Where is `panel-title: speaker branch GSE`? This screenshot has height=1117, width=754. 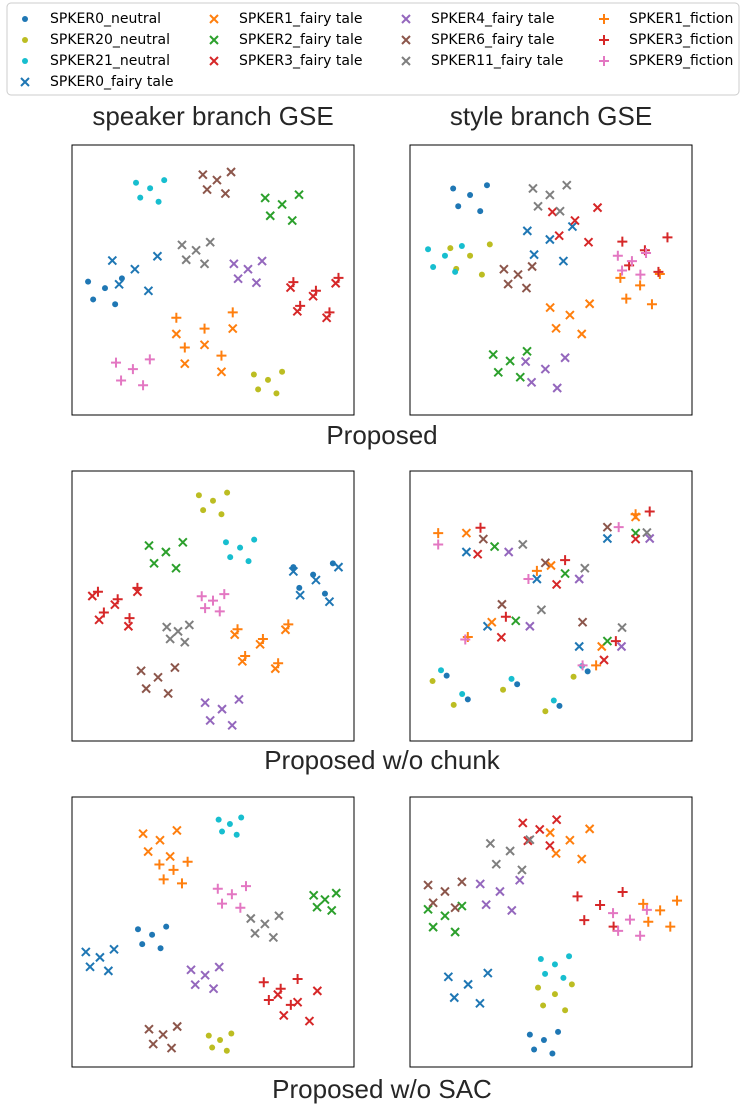
panel-title: speaker branch GSE is located at coordinates (212, 116).